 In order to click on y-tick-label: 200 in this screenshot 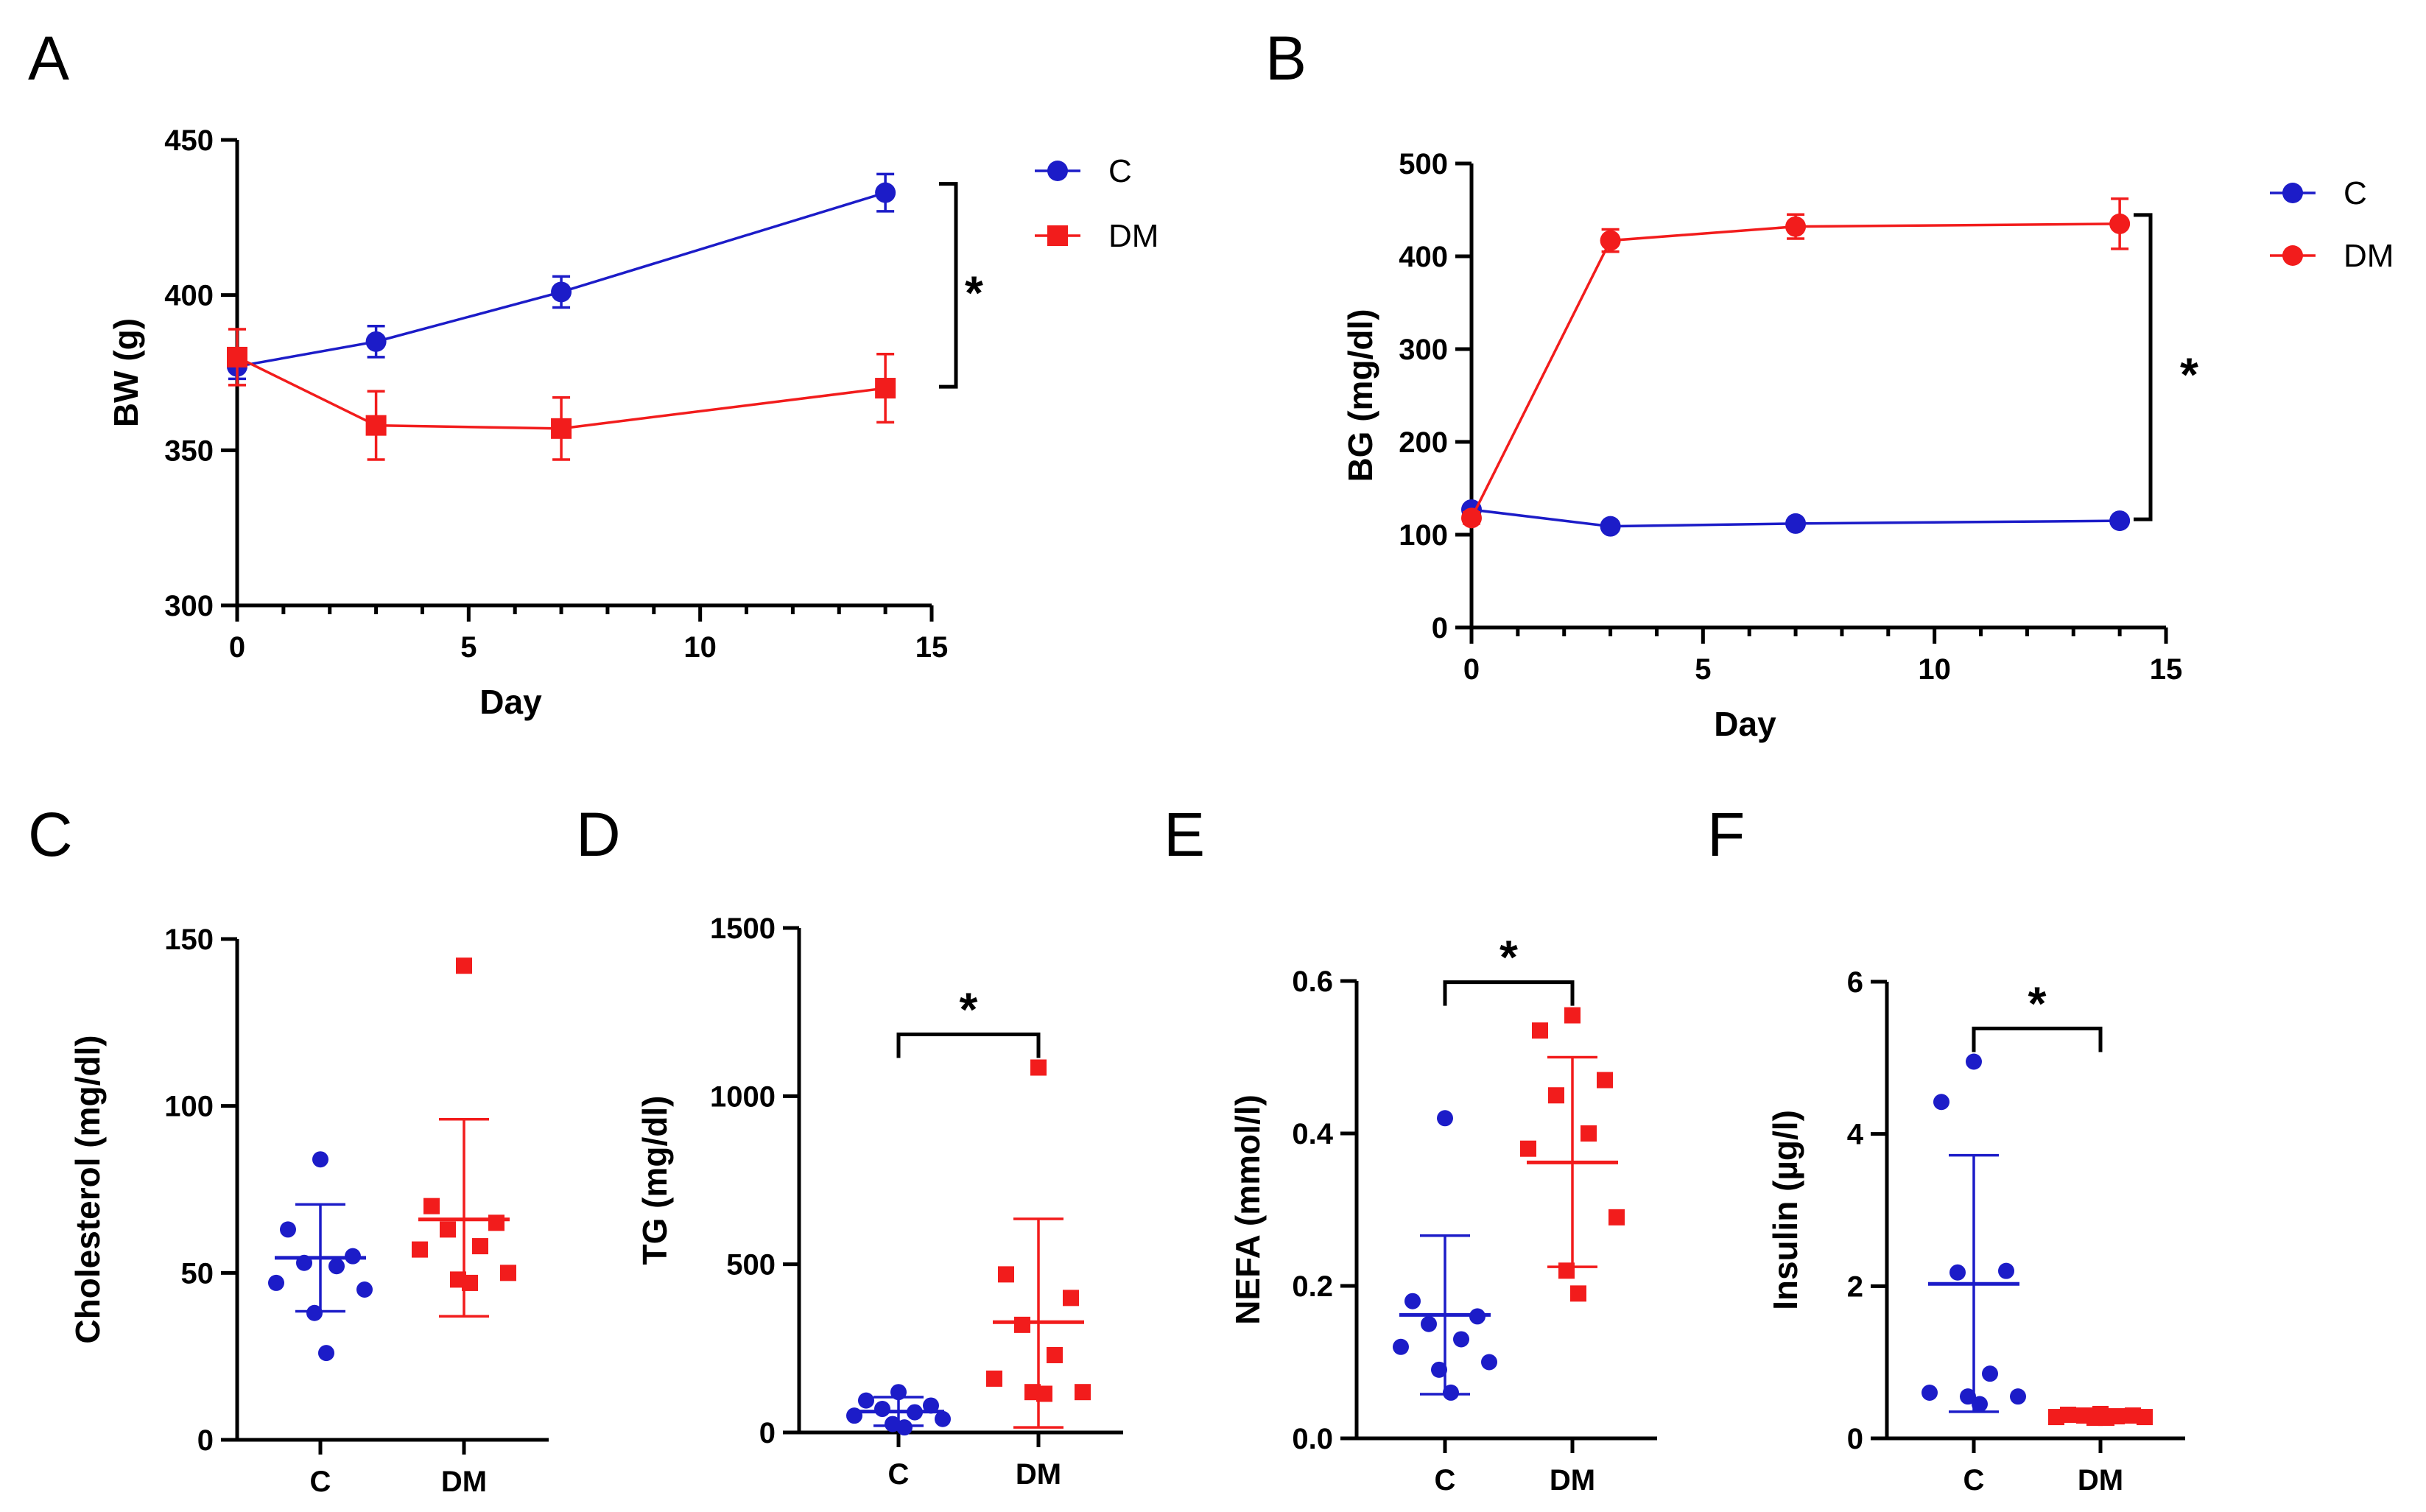, I will do `click(1424, 442)`.